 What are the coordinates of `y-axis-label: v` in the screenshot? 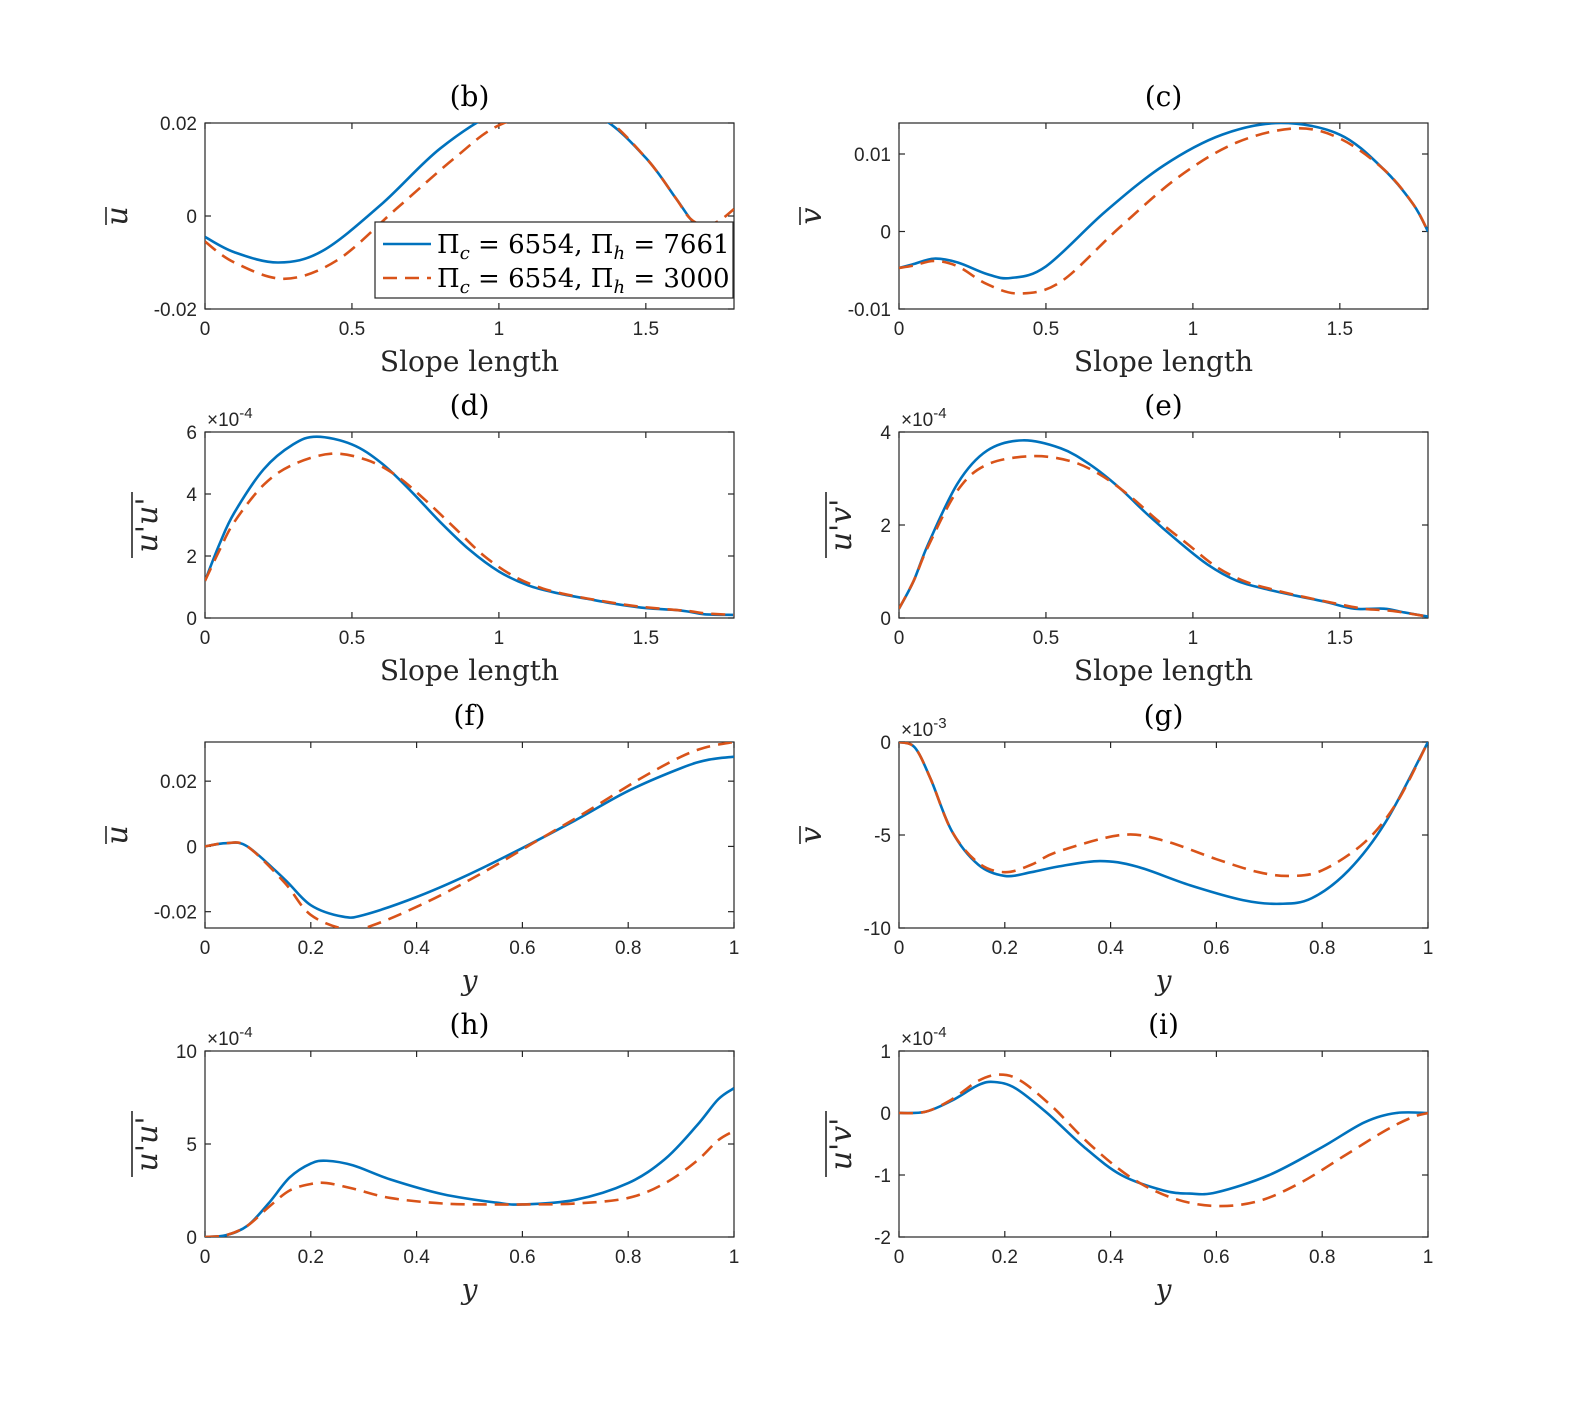 It's located at (811, 216).